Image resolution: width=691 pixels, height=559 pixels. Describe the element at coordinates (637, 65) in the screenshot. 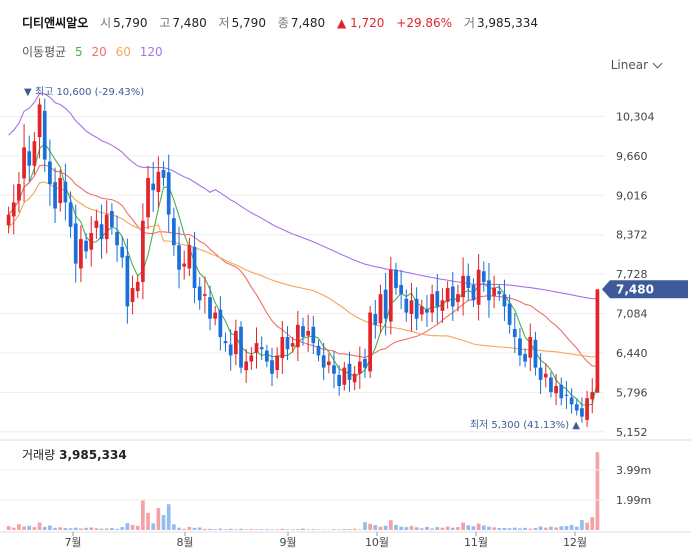

I see `scale-selector: Linear` at that location.